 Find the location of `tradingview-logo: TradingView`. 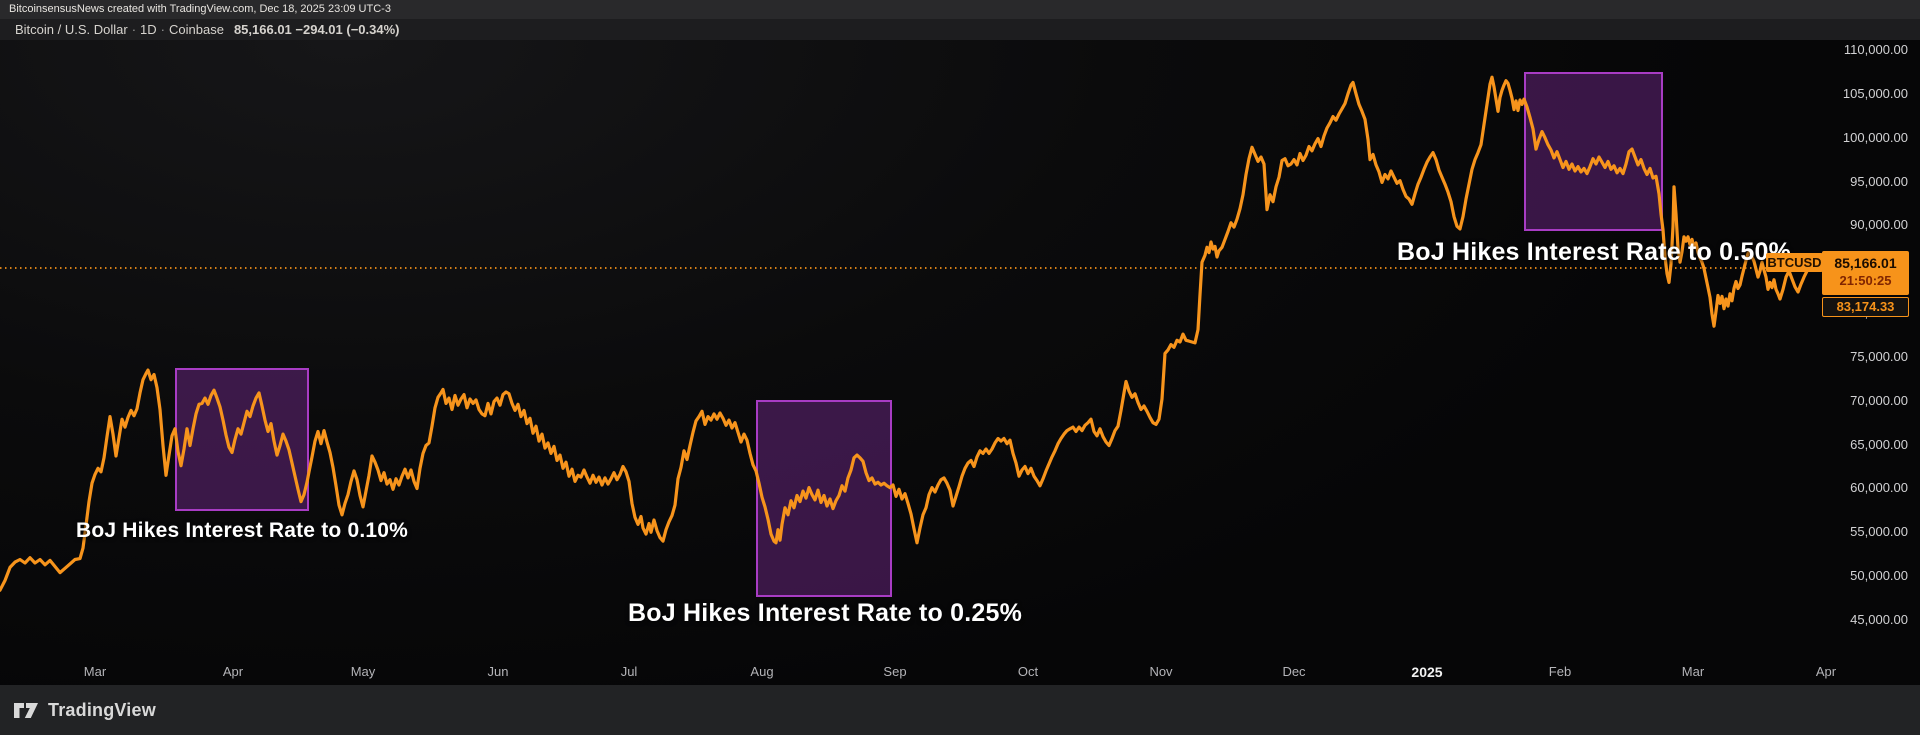

tradingview-logo: TradingView is located at coordinates (84, 710).